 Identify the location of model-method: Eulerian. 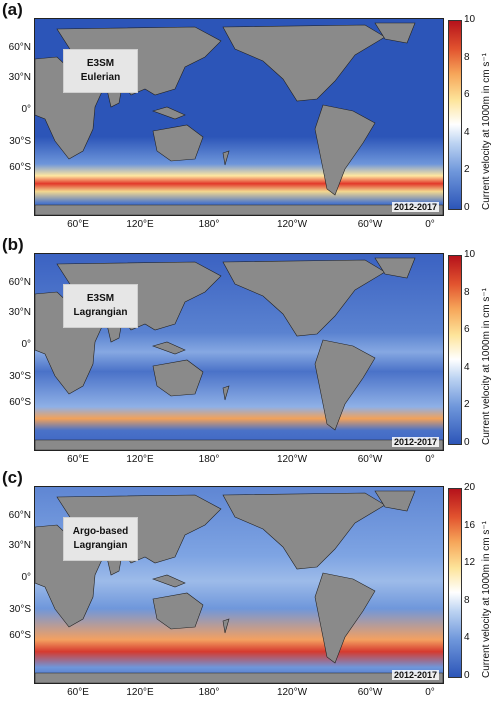
(100, 77).